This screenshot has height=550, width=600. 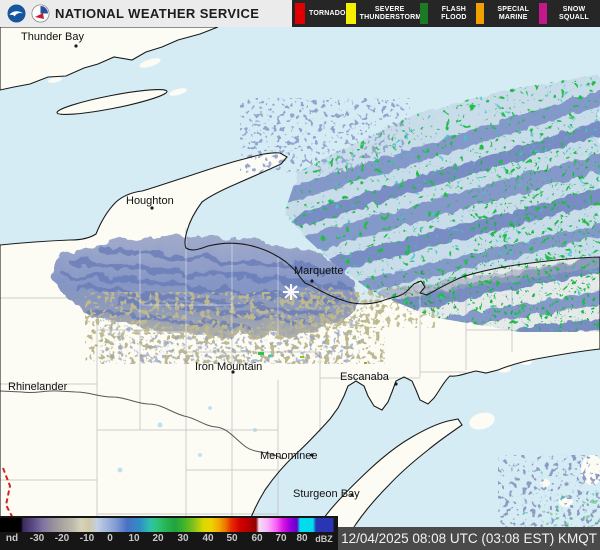 I want to click on tick-nd: nd, so click(x=12, y=538).